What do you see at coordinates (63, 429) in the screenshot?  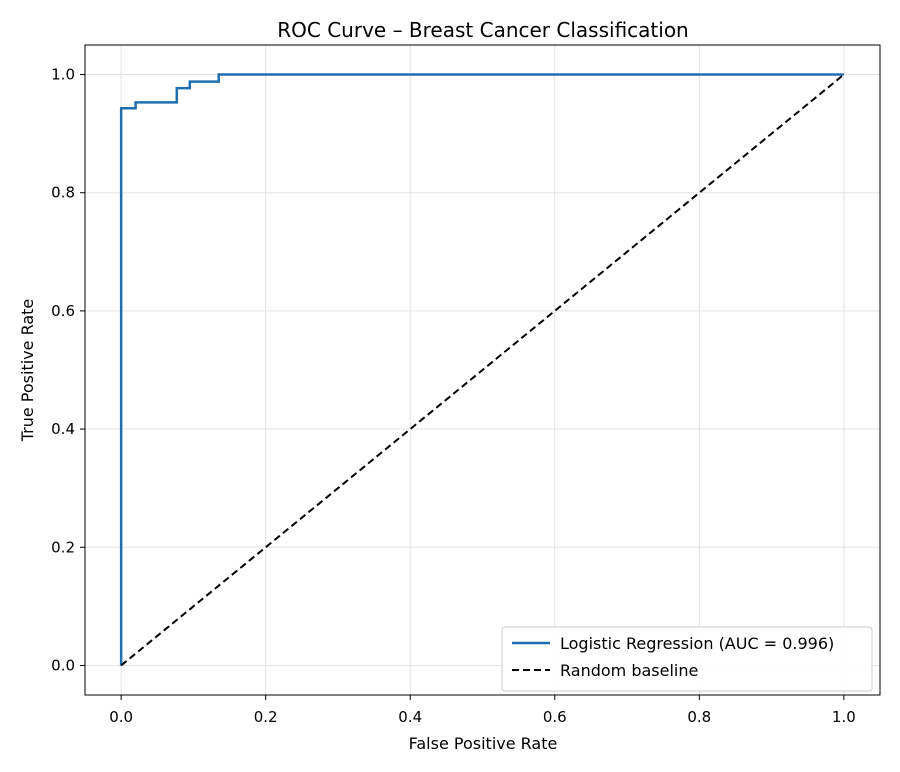 I see `y-tick-label: 0.4` at bounding box center [63, 429].